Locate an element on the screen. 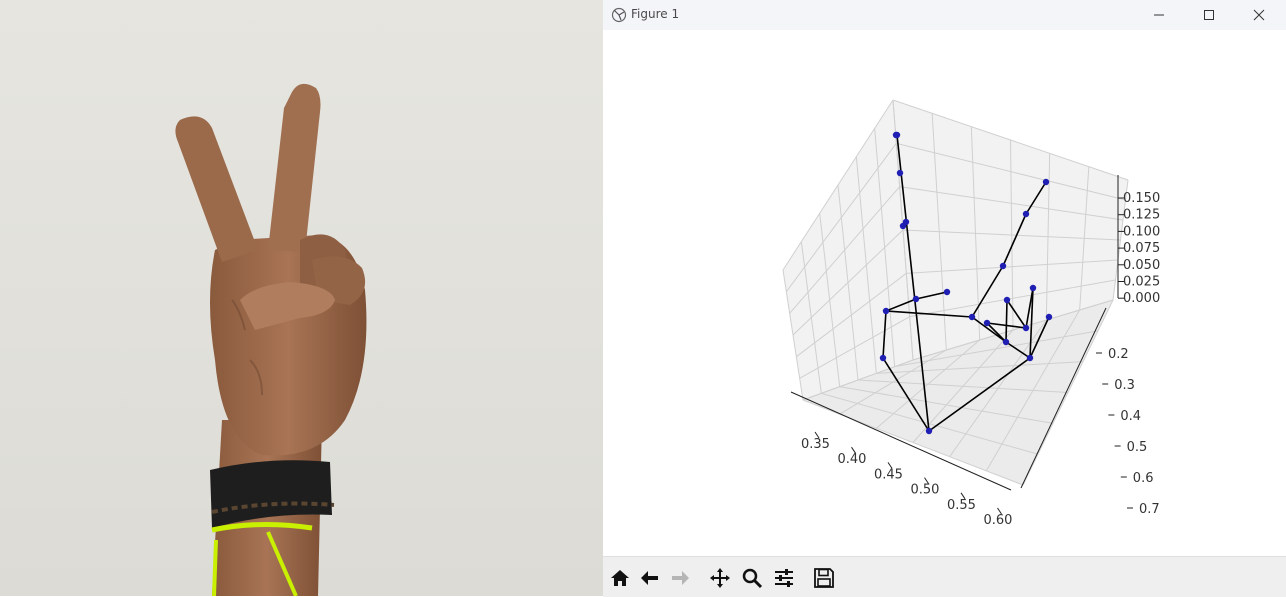  x-tick-label: 0.60 is located at coordinates (998, 520).